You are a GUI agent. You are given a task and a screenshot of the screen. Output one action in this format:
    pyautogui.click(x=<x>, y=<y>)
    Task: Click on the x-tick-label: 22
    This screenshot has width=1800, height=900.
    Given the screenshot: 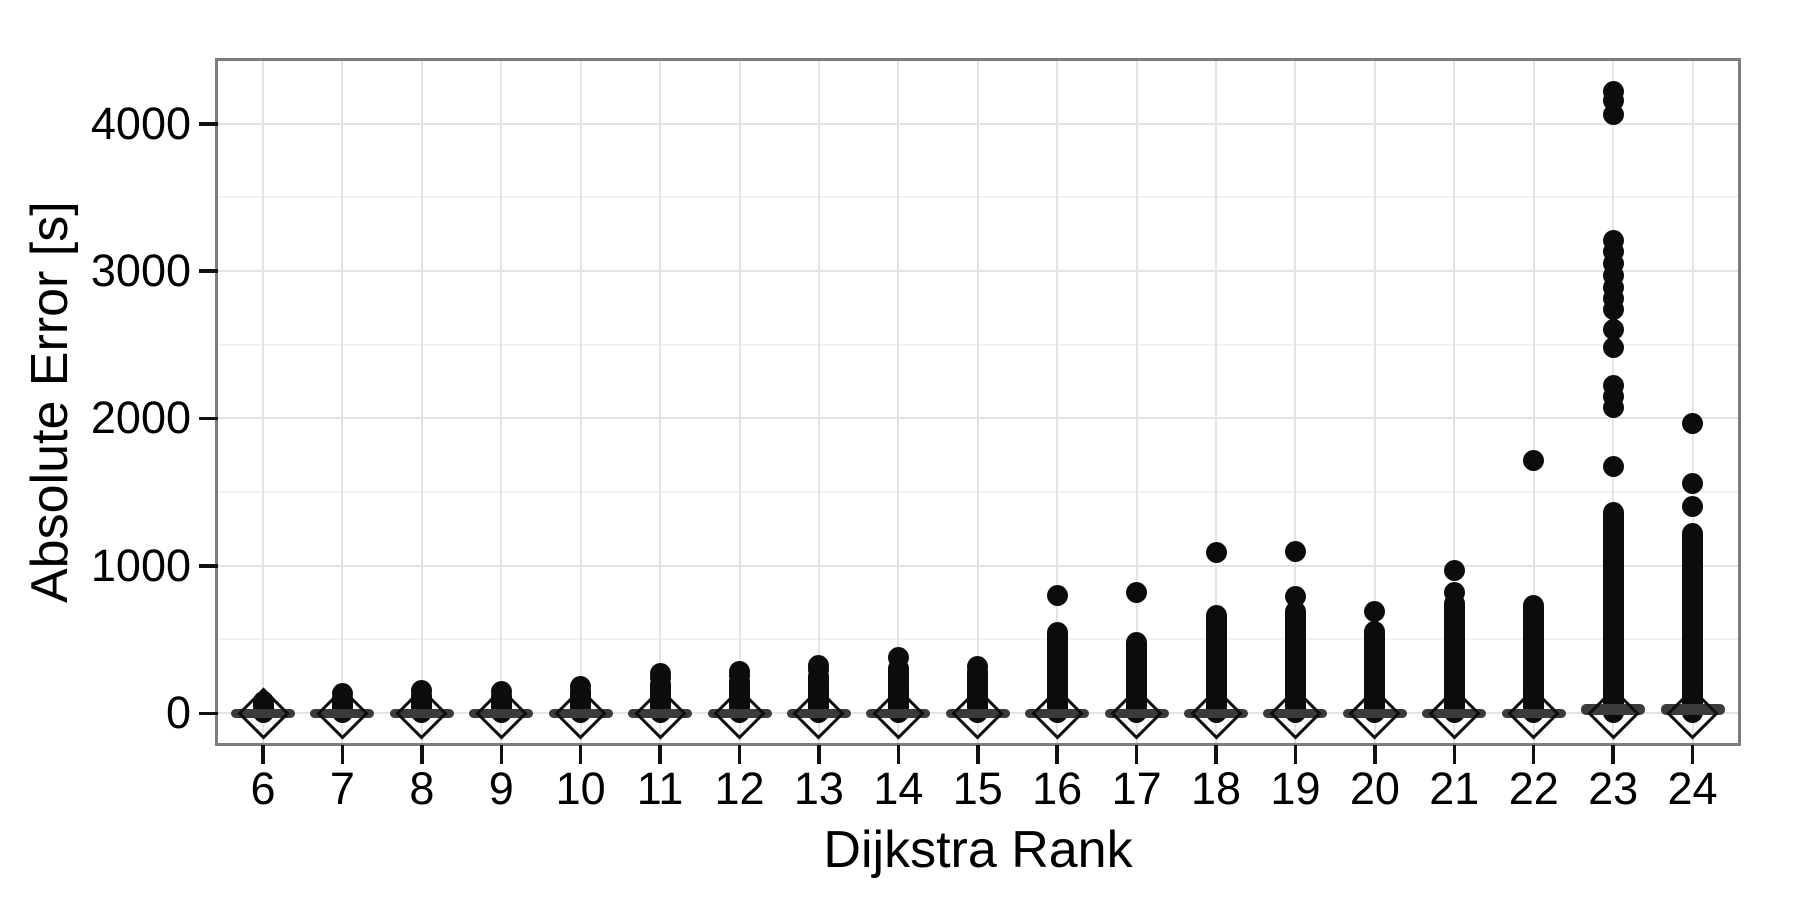 What is the action you would take?
    pyautogui.click(x=1533, y=788)
    